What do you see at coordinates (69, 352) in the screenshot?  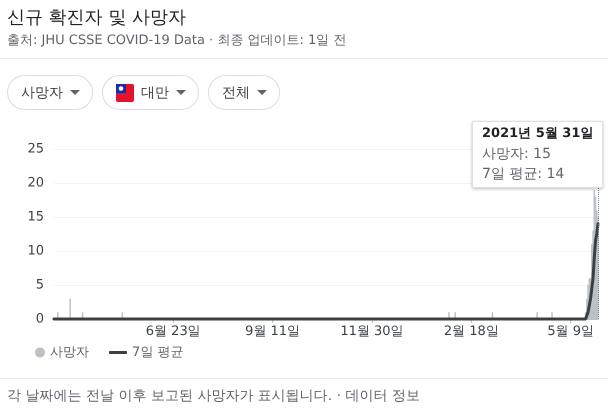 I see `legend-label: 사망자` at bounding box center [69, 352].